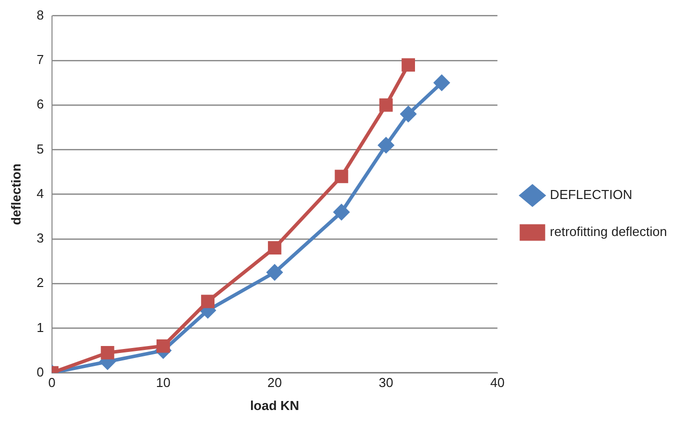 This screenshot has height=423, width=681. What do you see at coordinates (40, 327) in the screenshot?
I see `y-tick-label: 1` at bounding box center [40, 327].